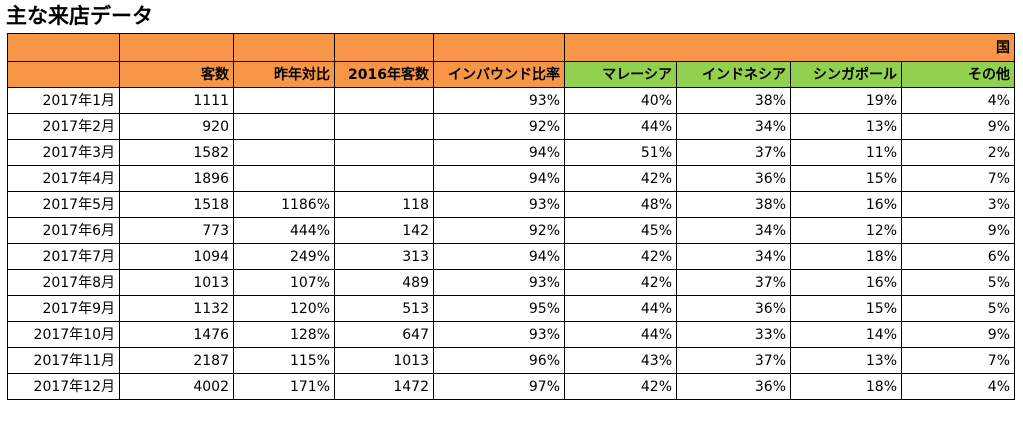 This screenshot has width=1023, height=432. I want to click on cell-2016-visitors: 1013, so click(384, 360).